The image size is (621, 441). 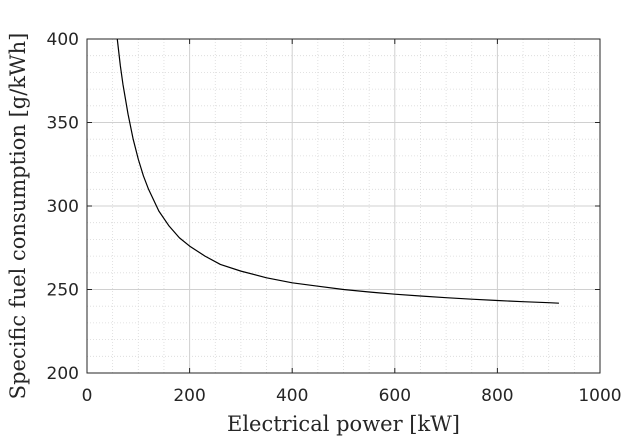 I want to click on x-tick-label: 200, so click(x=189, y=396).